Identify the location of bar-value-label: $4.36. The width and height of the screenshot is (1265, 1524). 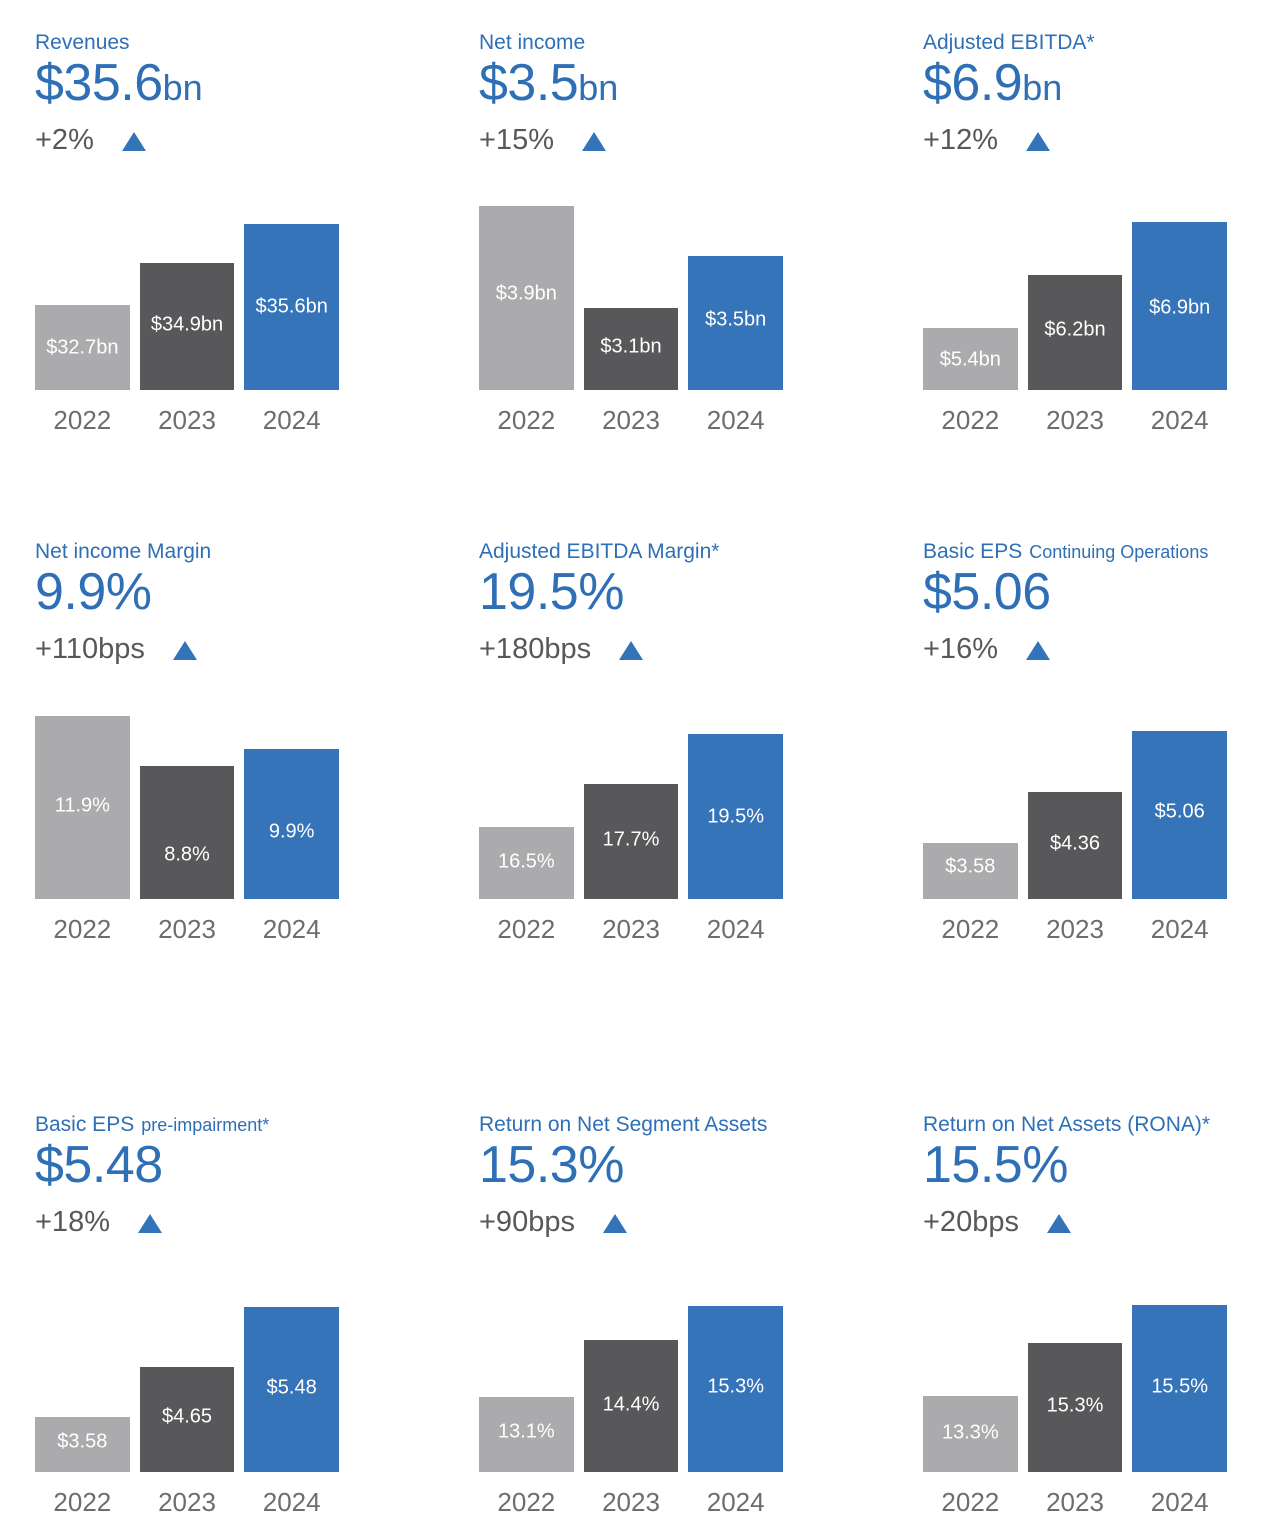
(1075, 843).